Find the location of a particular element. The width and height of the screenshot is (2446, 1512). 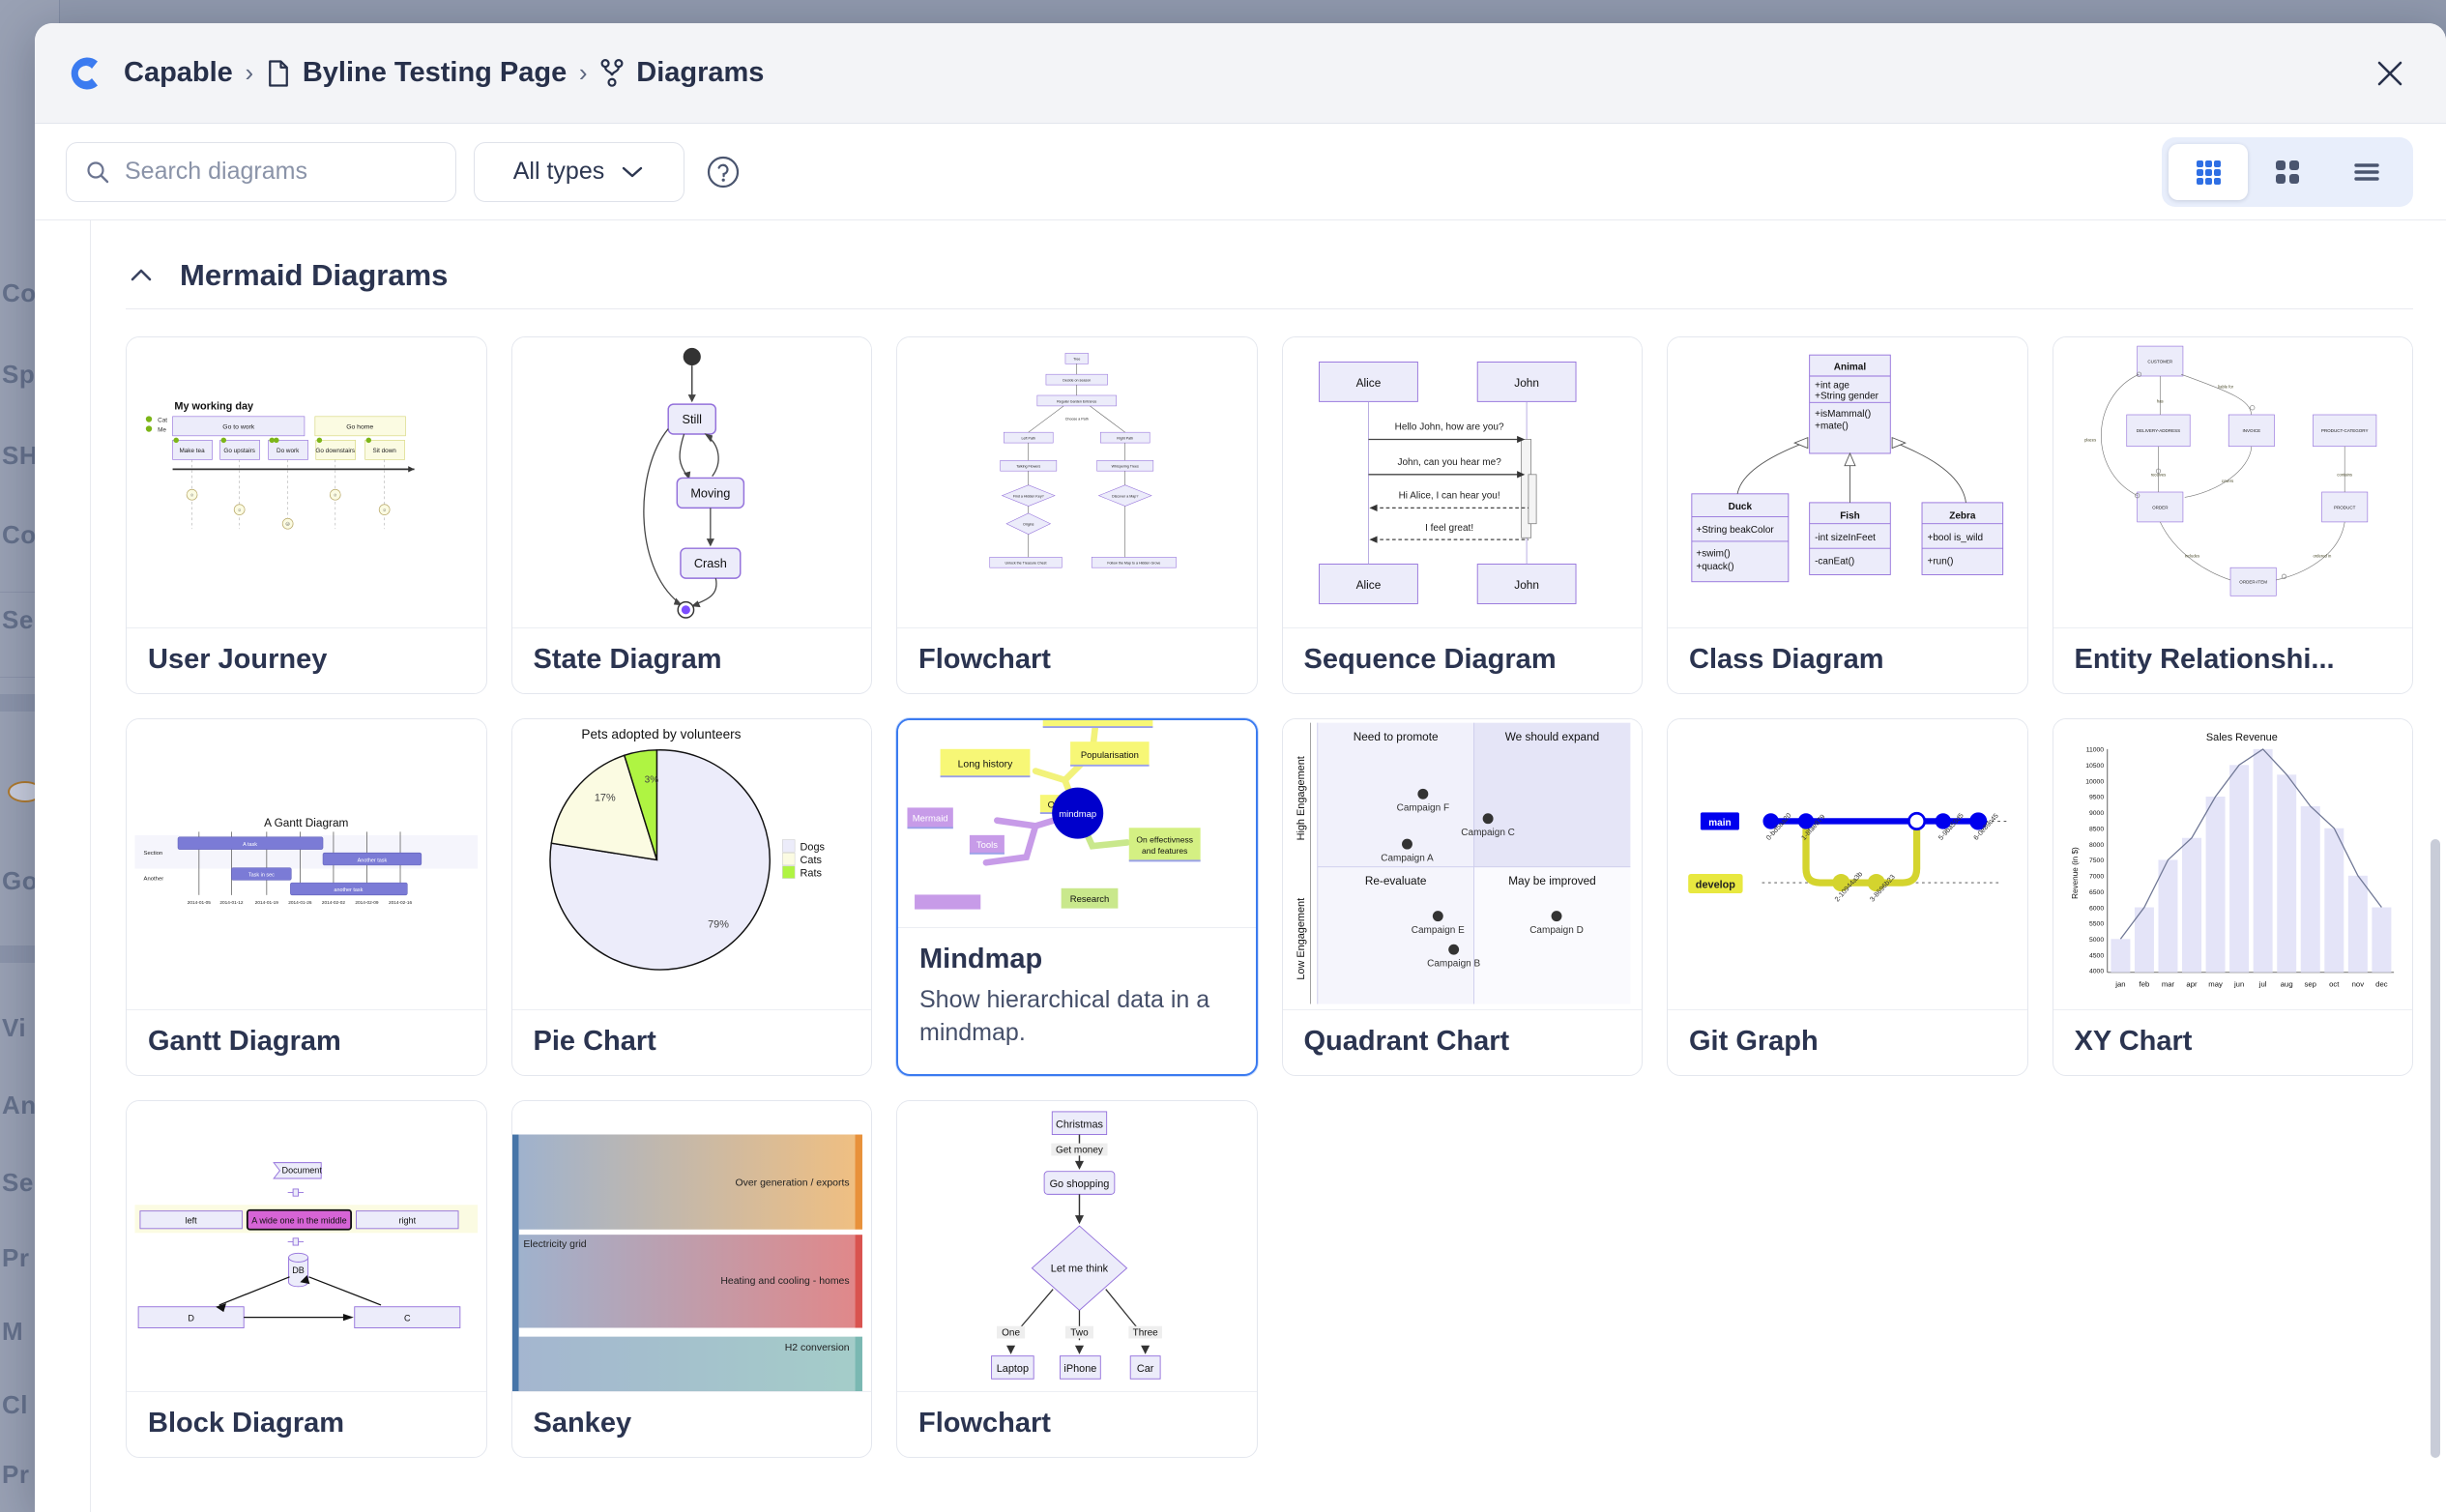

pie-title: Pets adopted by volunteers is located at coordinates (661, 734).